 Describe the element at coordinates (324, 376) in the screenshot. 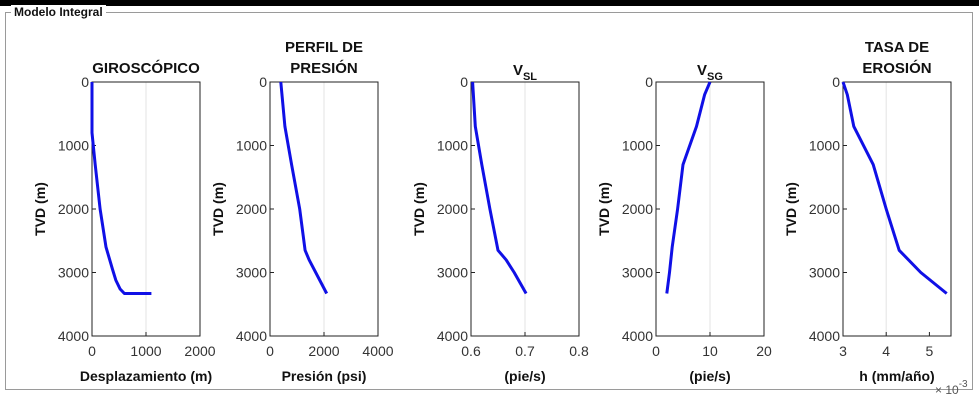

I see `x-axis-label: Presión (psi)` at that location.